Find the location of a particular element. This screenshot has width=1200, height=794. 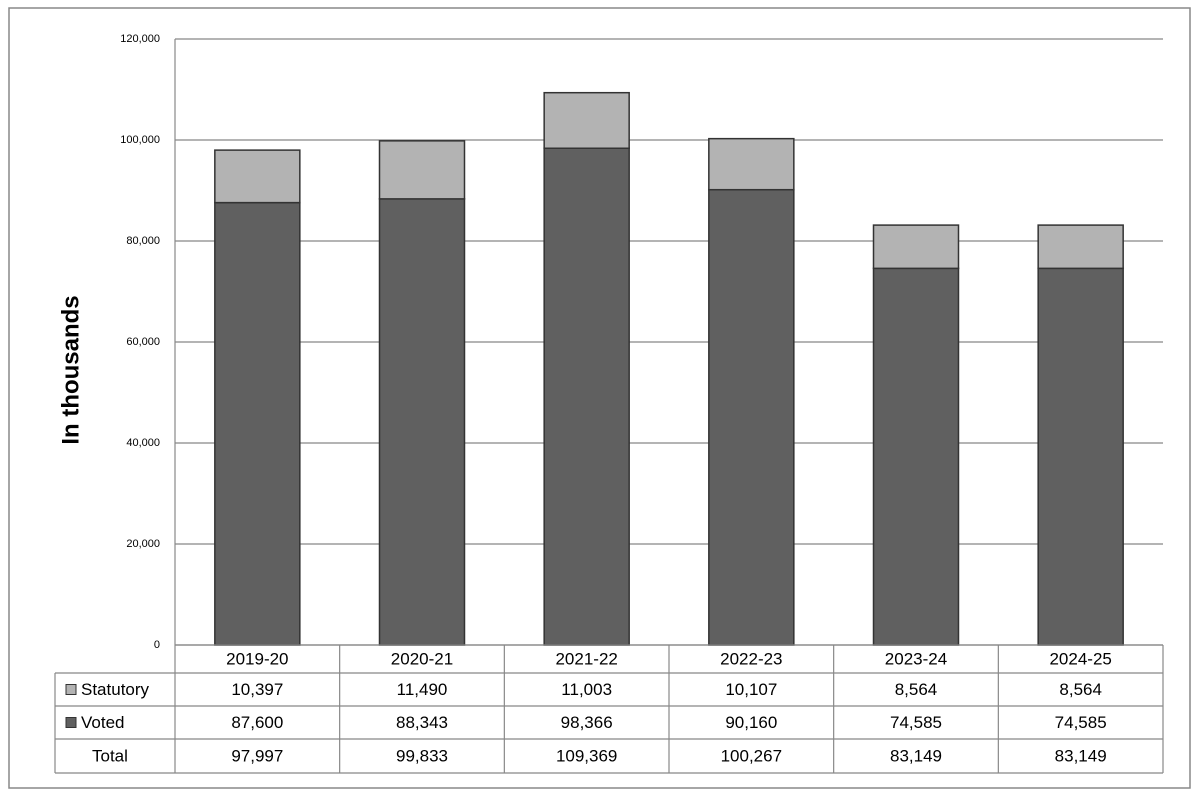

table-value: 11,003 is located at coordinates (586, 689).